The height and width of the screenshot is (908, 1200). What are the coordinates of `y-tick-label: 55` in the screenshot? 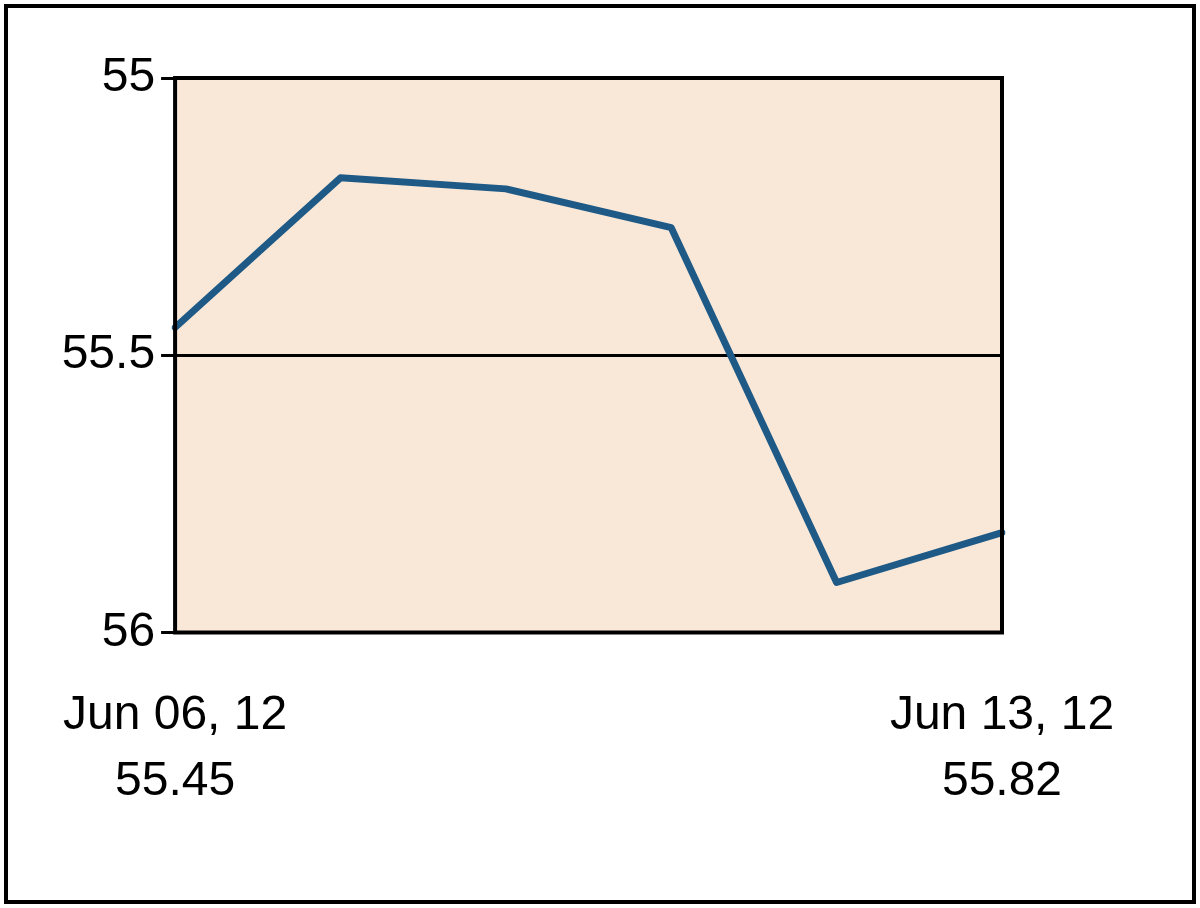 It's located at (128, 75).